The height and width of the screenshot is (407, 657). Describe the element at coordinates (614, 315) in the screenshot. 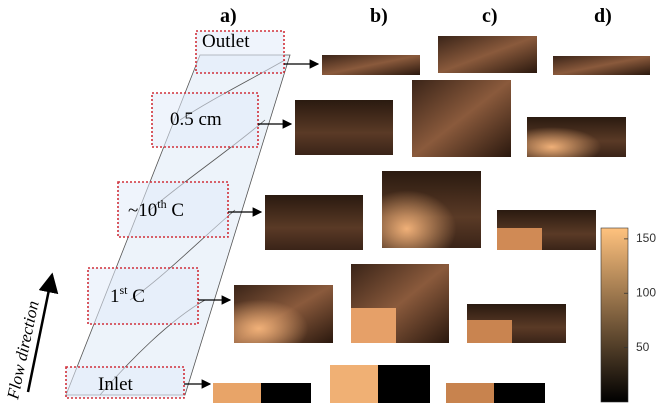

I see `colorbar` at that location.